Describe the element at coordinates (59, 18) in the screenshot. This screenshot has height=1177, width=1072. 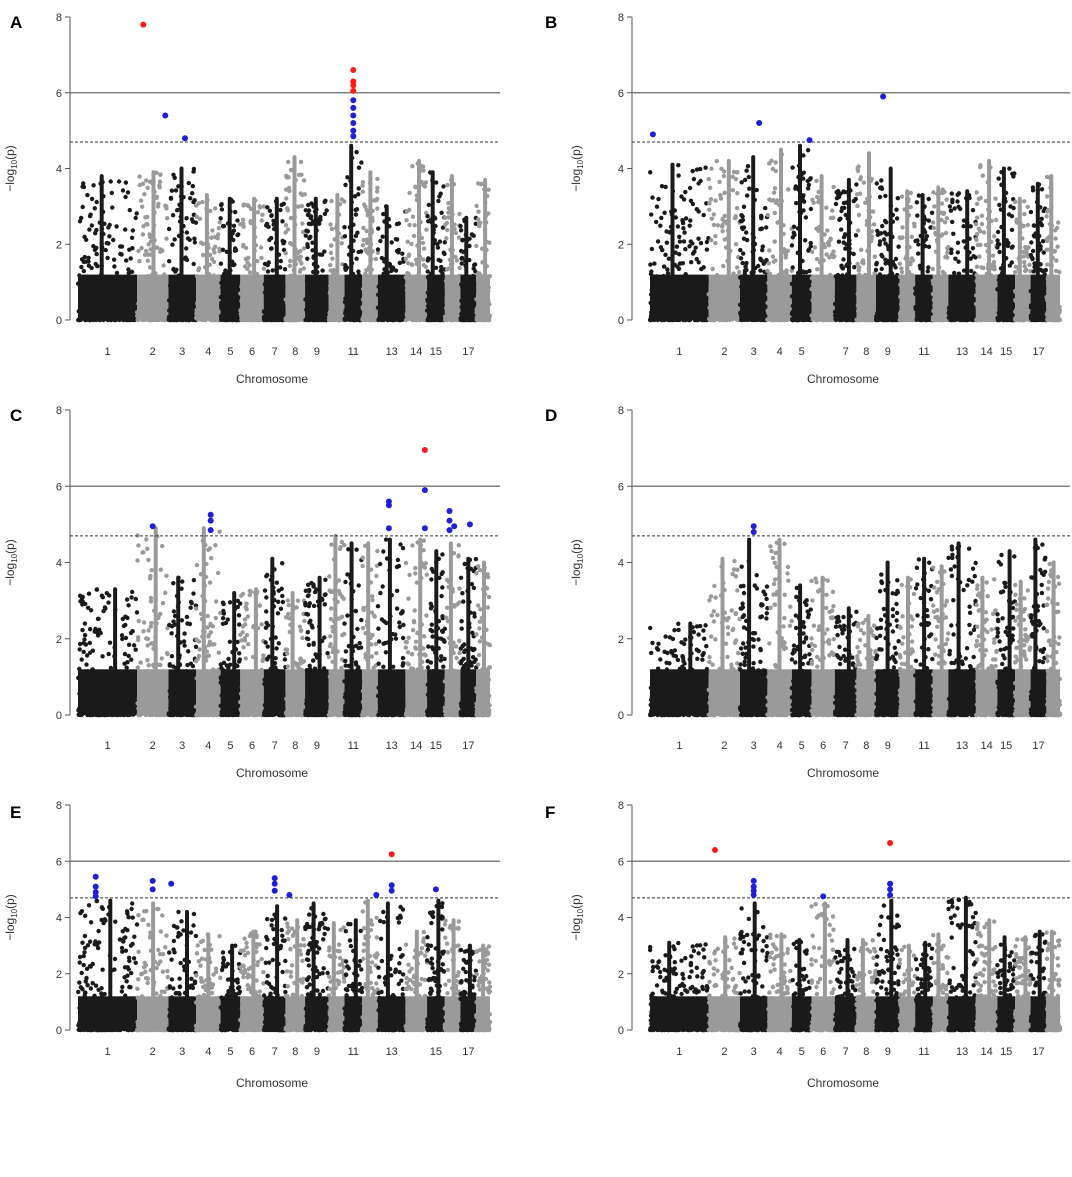
I see `y-tick-label: 8` at that location.